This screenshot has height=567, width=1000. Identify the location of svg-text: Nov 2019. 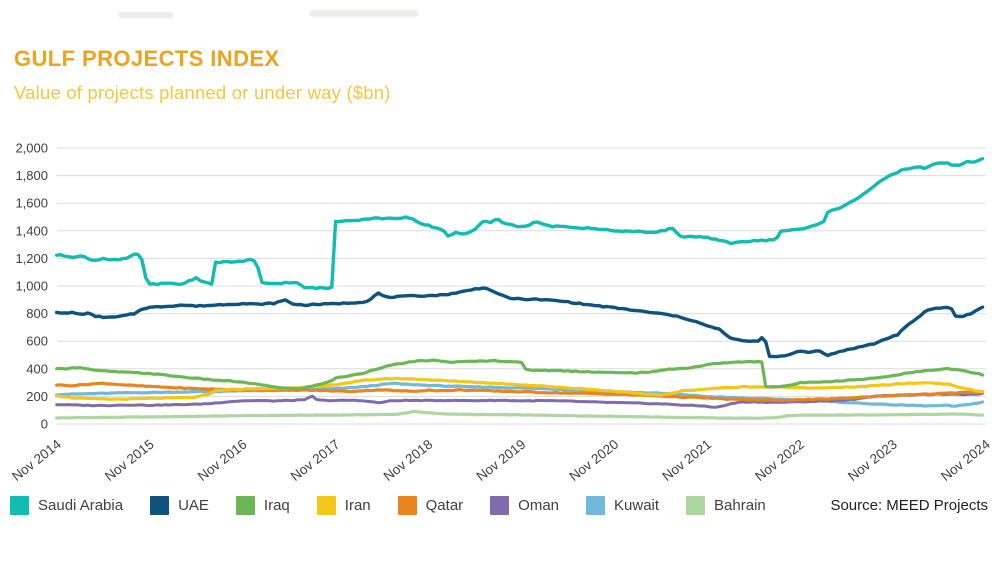
(501, 460).